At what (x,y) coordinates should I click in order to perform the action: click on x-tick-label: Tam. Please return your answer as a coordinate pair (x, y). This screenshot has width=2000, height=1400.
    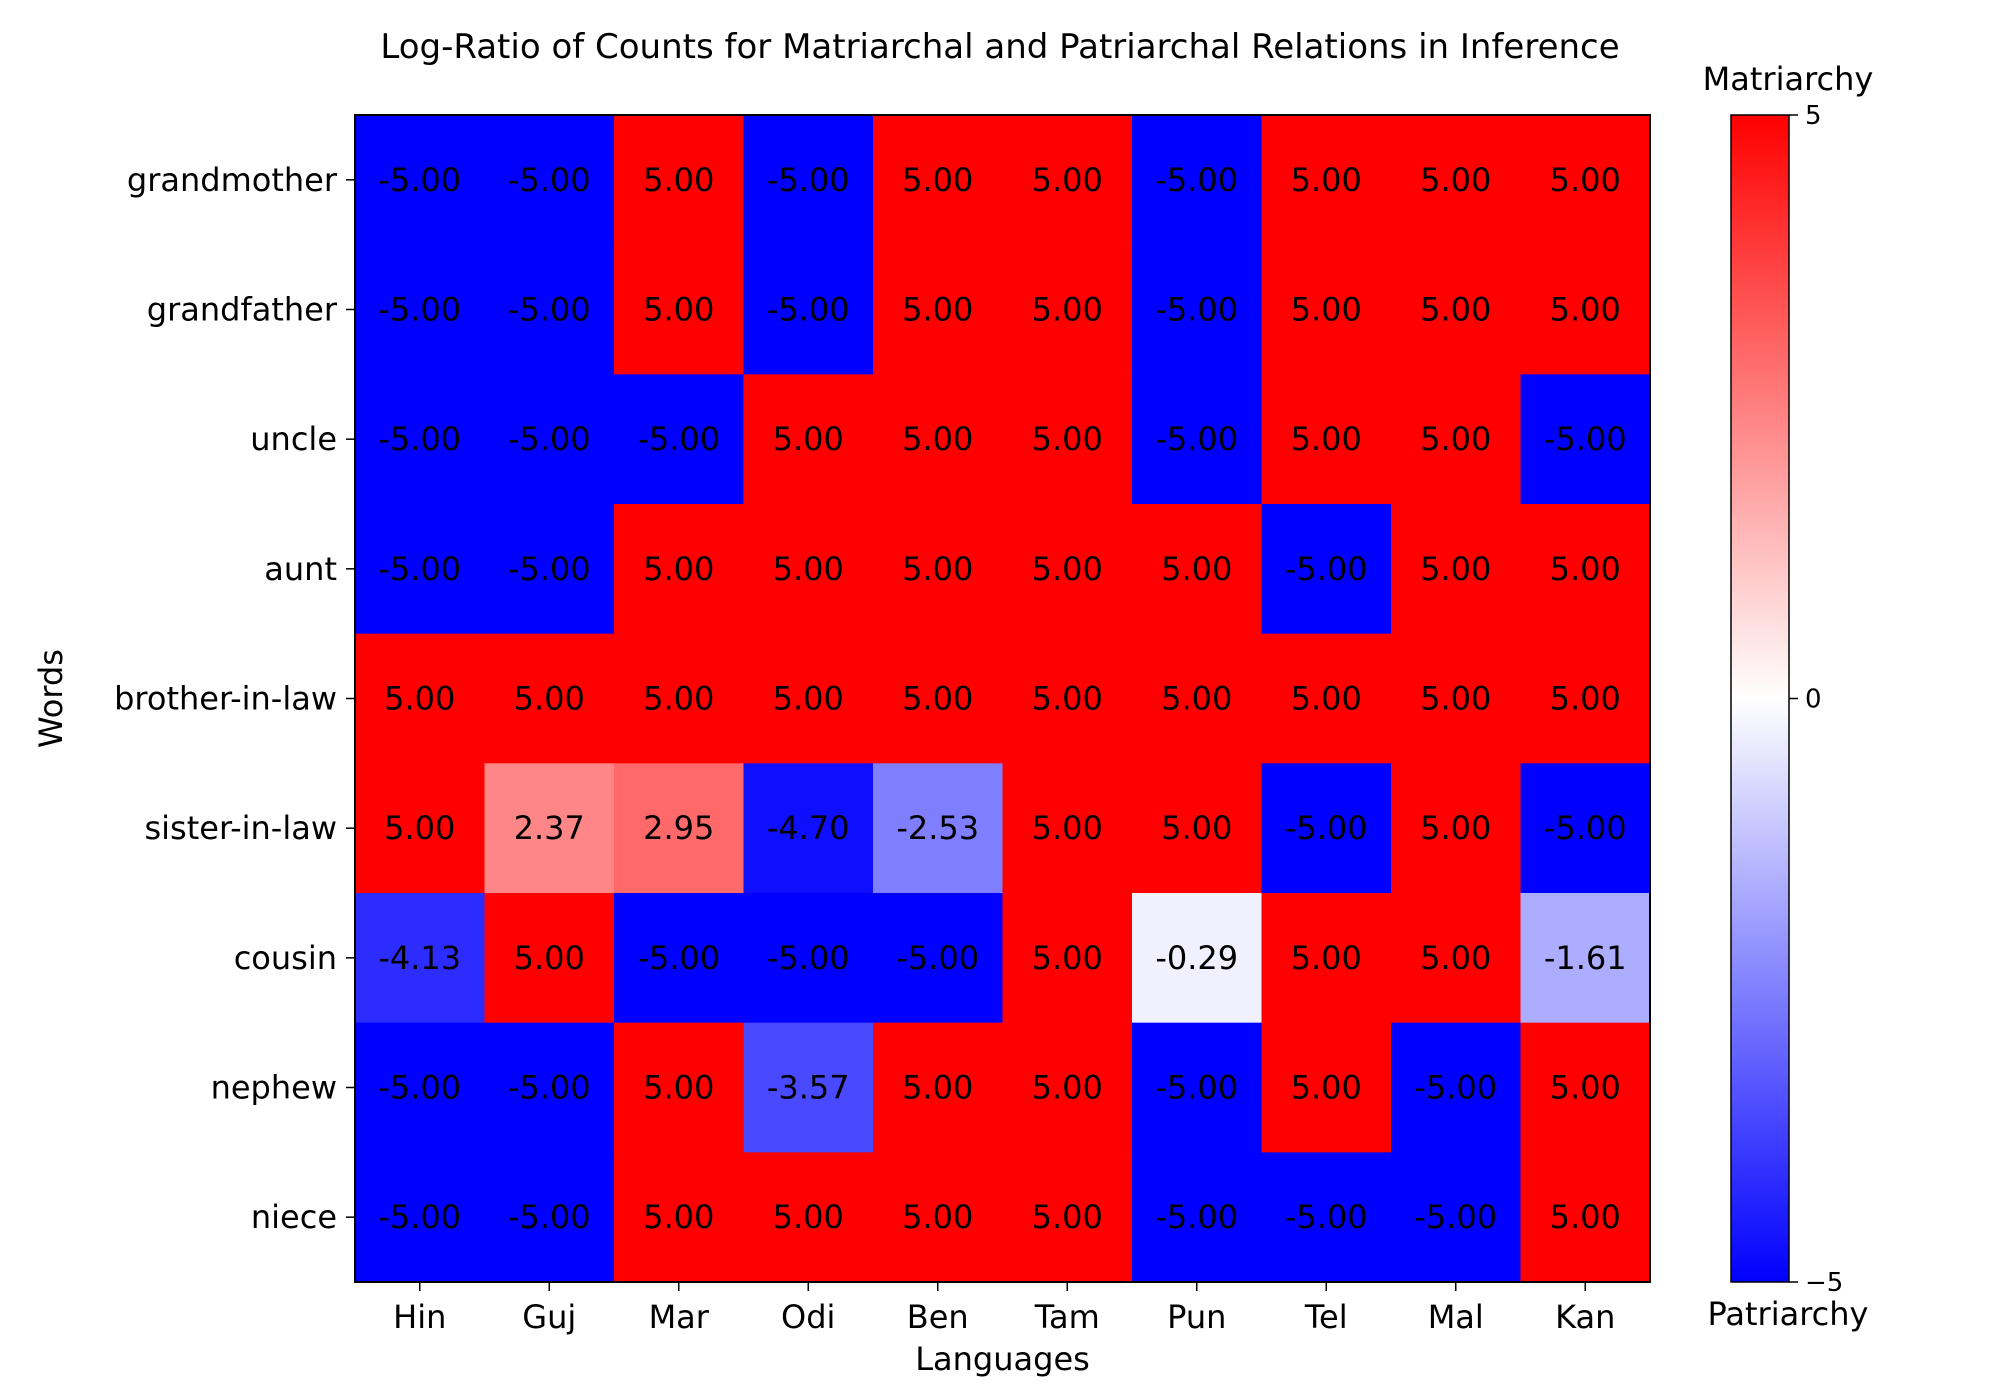
    Looking at the image, I should click on (1067, 1317).